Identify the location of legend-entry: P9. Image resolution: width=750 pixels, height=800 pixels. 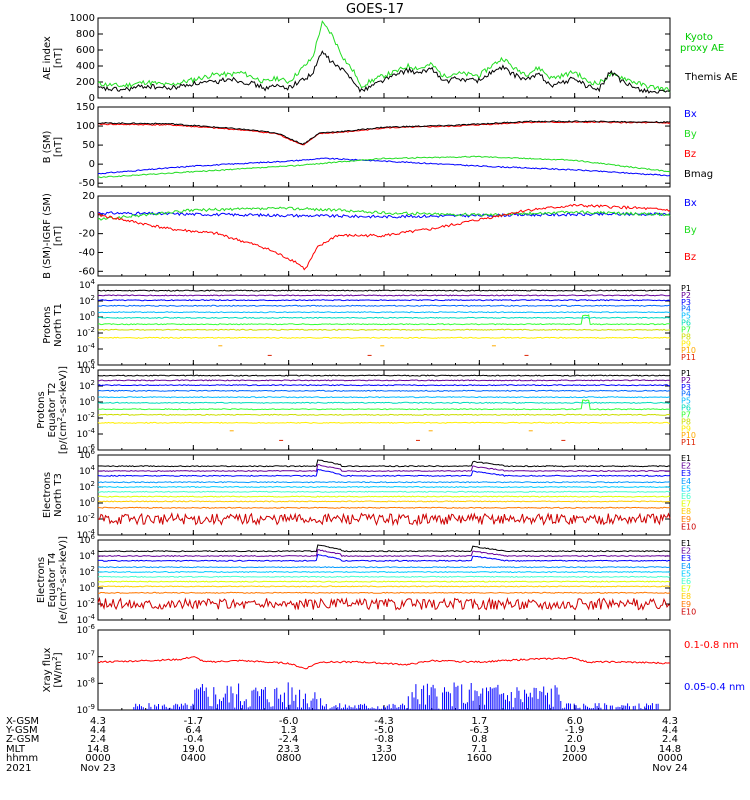
(686, 428).